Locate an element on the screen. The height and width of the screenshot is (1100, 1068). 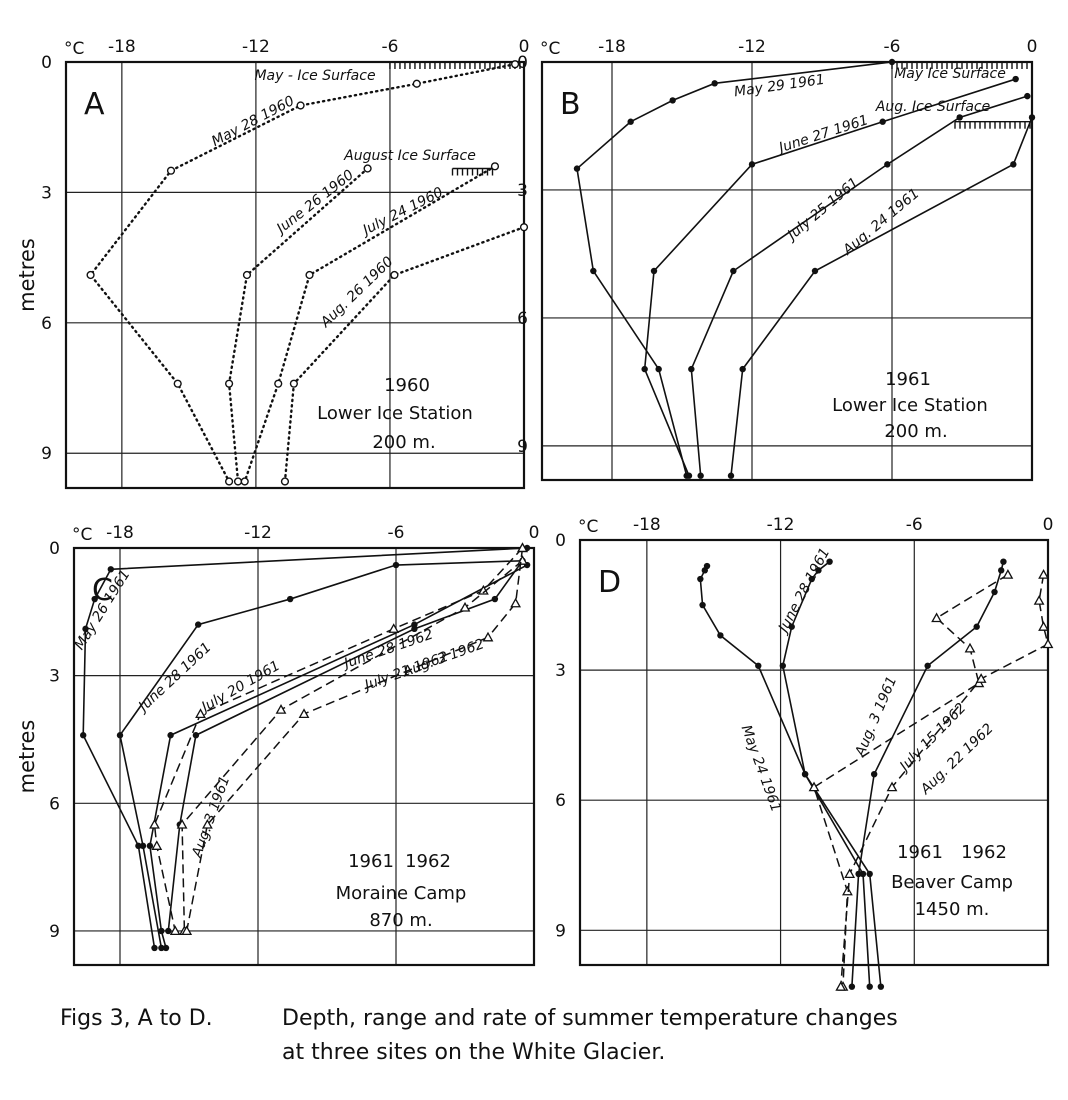
site-text: 1450 m. is located at coordinates (952, 909).